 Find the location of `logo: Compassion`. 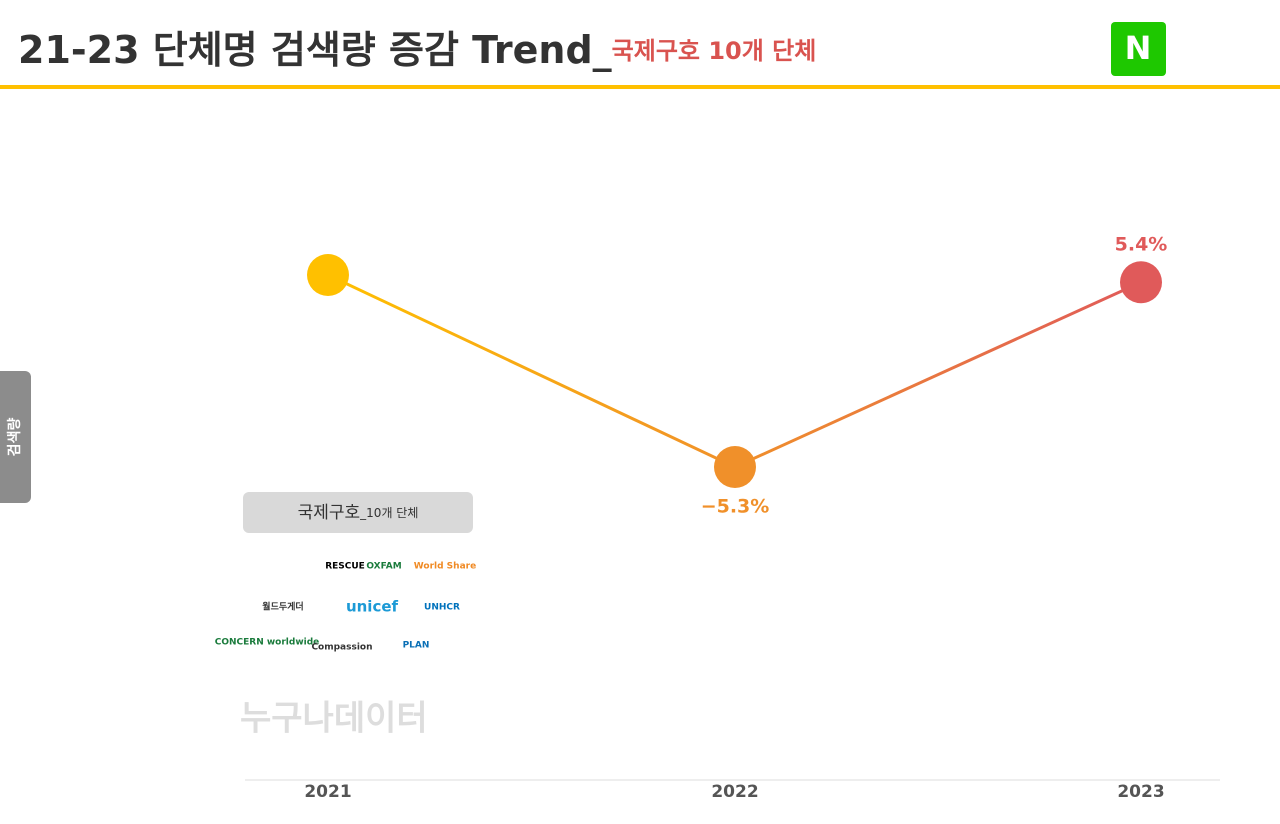

logo: Compassion is located at coordinates (341, 648).